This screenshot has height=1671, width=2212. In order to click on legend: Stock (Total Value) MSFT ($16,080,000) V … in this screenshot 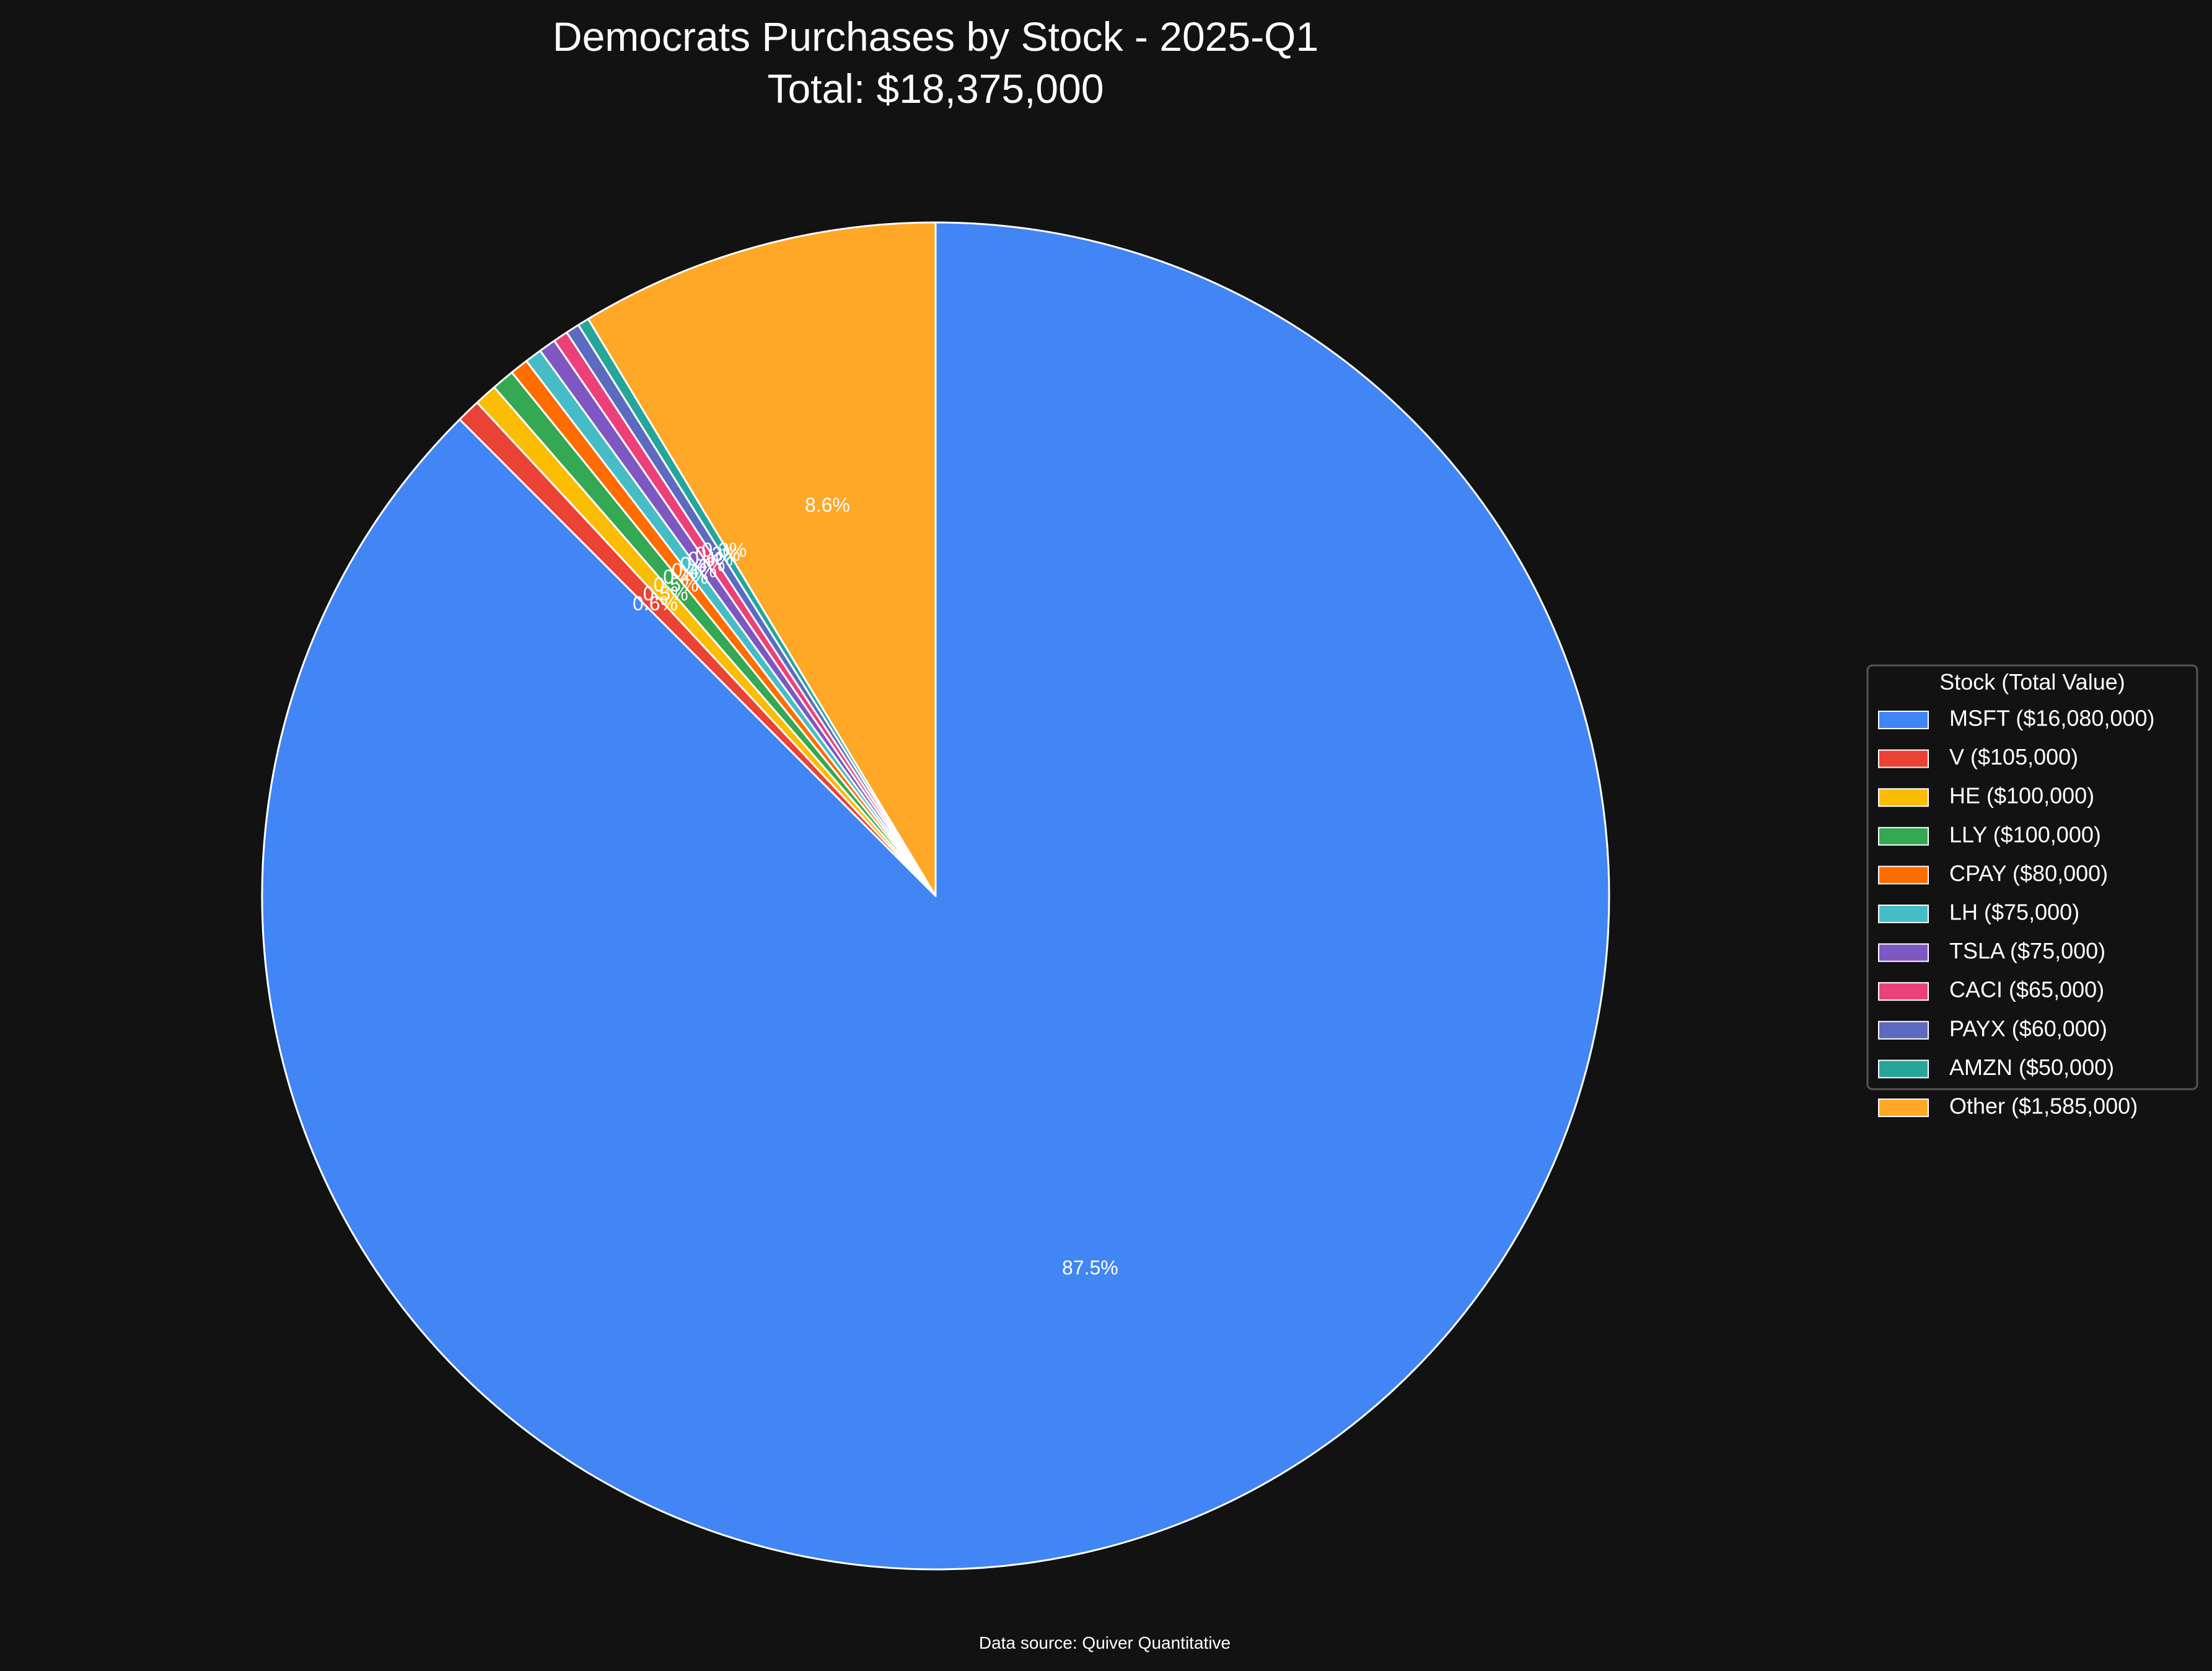, I will do `click(2032, 891)`.